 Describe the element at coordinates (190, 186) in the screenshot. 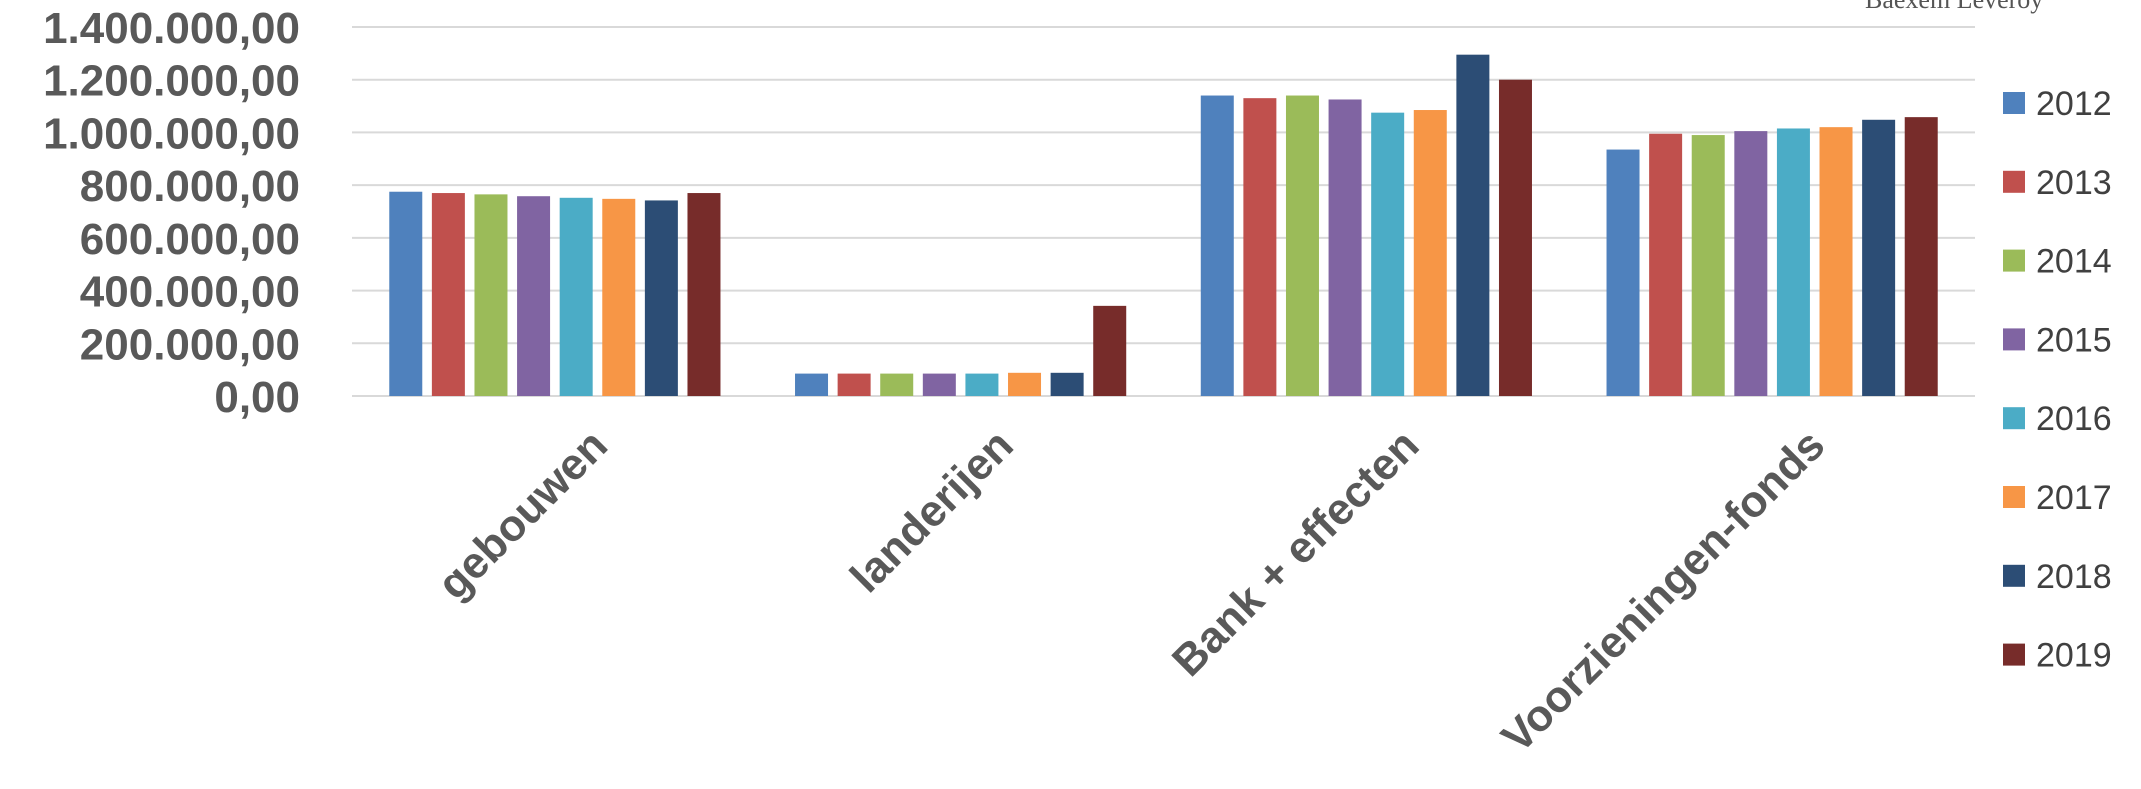

I see `y-tick-label: 800.000,00` at that location.